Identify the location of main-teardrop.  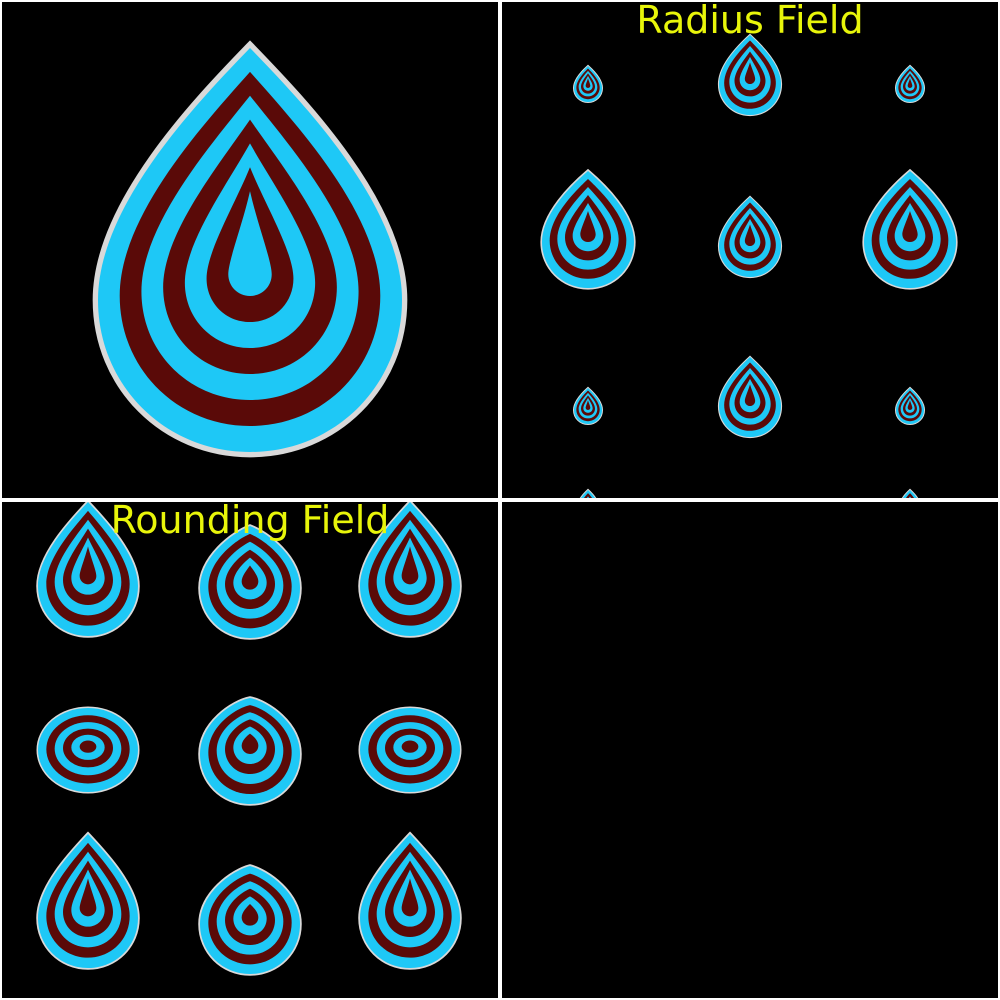
(250, 249).